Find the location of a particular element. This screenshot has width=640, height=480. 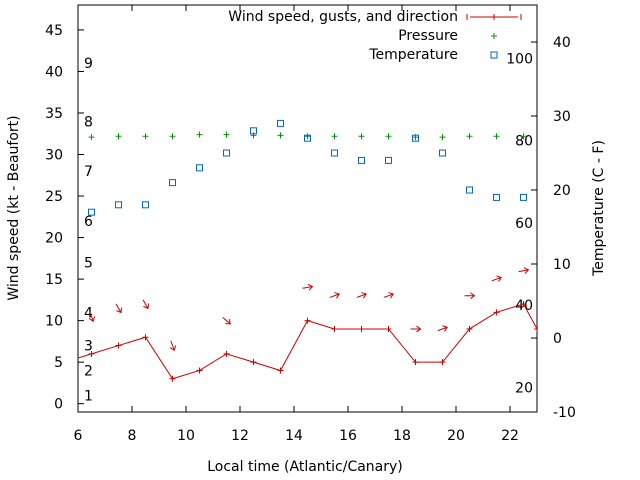

beaufort-label: 9 is located at coordinates (88, 64).